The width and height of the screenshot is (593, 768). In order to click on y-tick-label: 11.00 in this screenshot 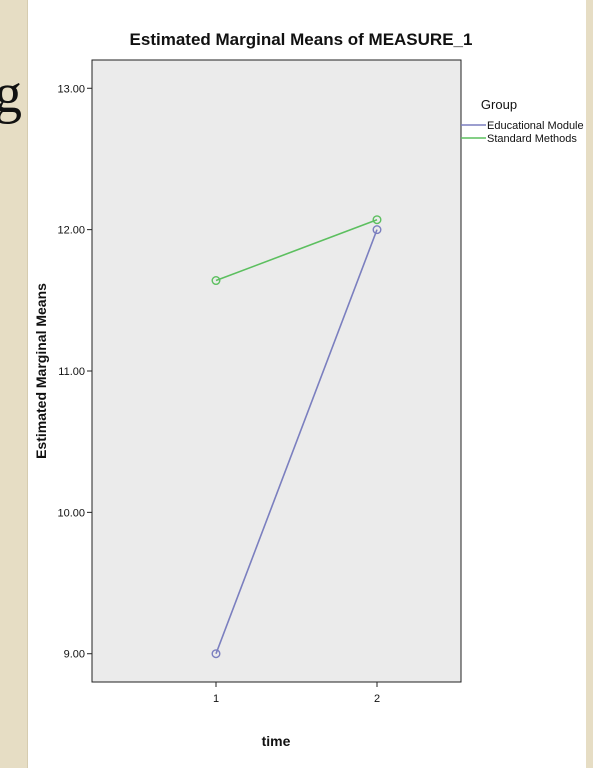, I will do `click(71, 372)`.